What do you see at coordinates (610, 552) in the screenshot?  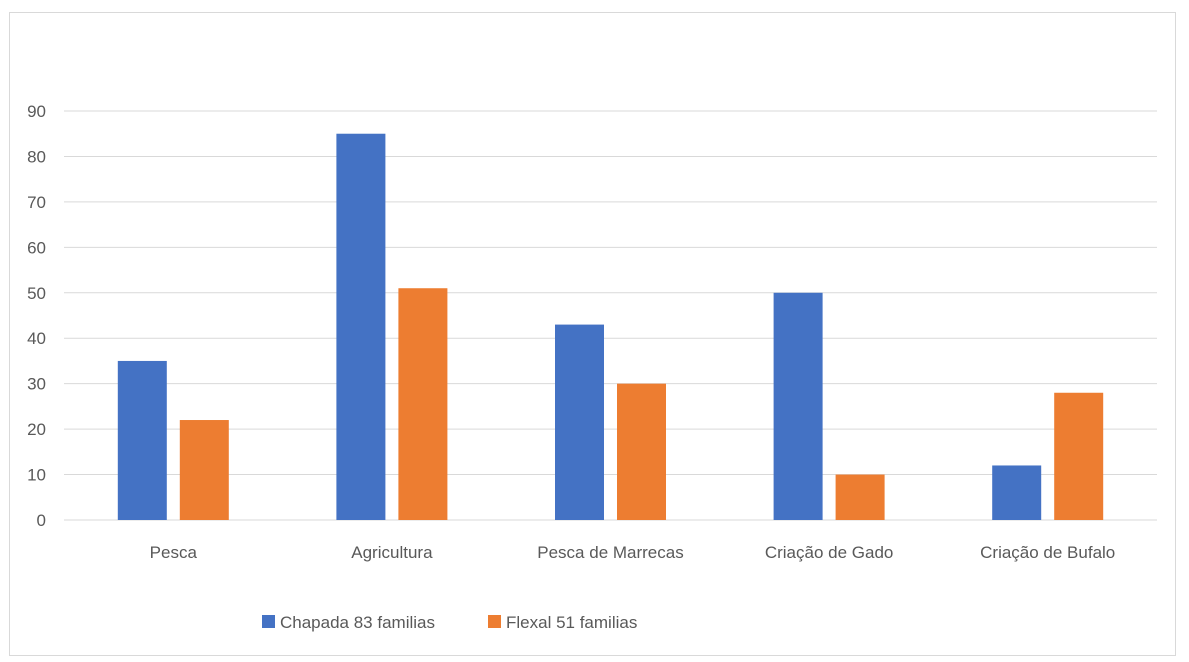 I see `x-tick-label: Pesca de Marrecas` at bounding box center [610, 552].